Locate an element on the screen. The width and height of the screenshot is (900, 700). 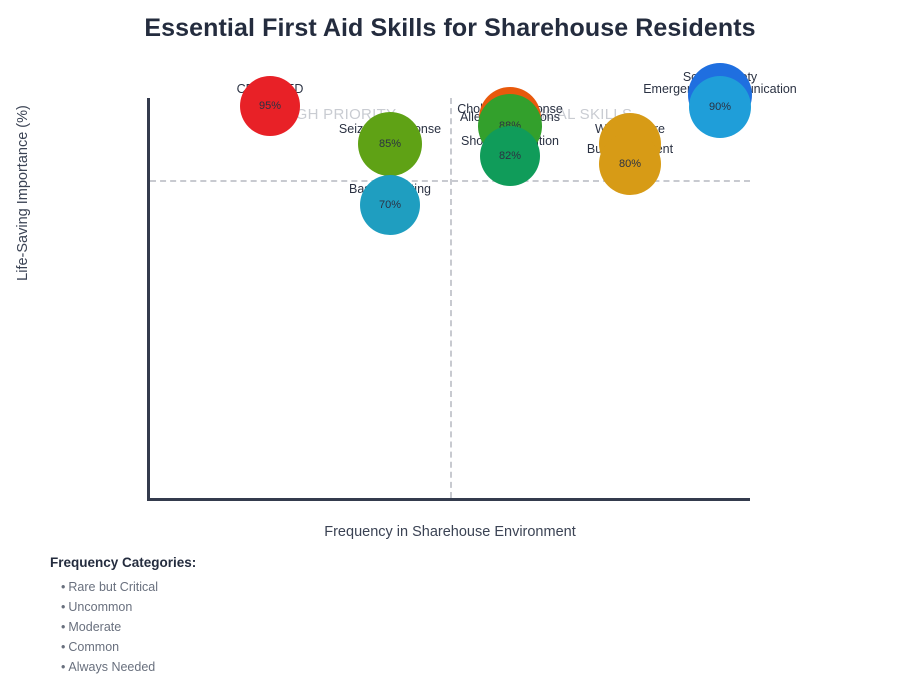
bubble-value: 90% is located at coordinates (720, 107).